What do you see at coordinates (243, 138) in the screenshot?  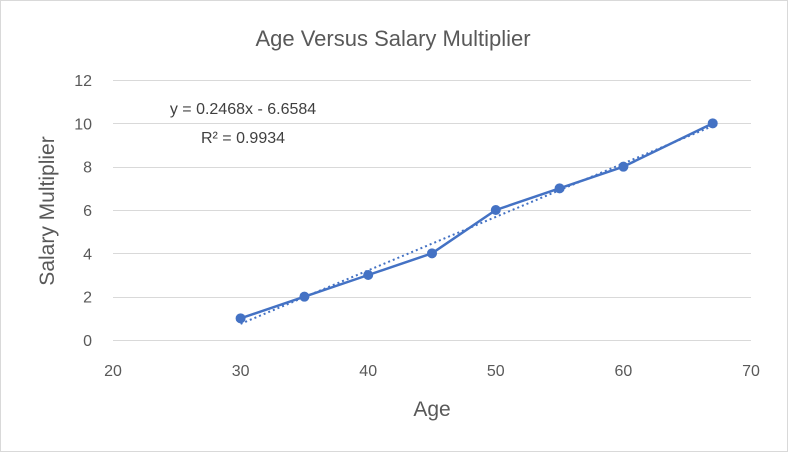 I see `trendline-r2: R² = 0.9934` at bounding box center [243, 138].